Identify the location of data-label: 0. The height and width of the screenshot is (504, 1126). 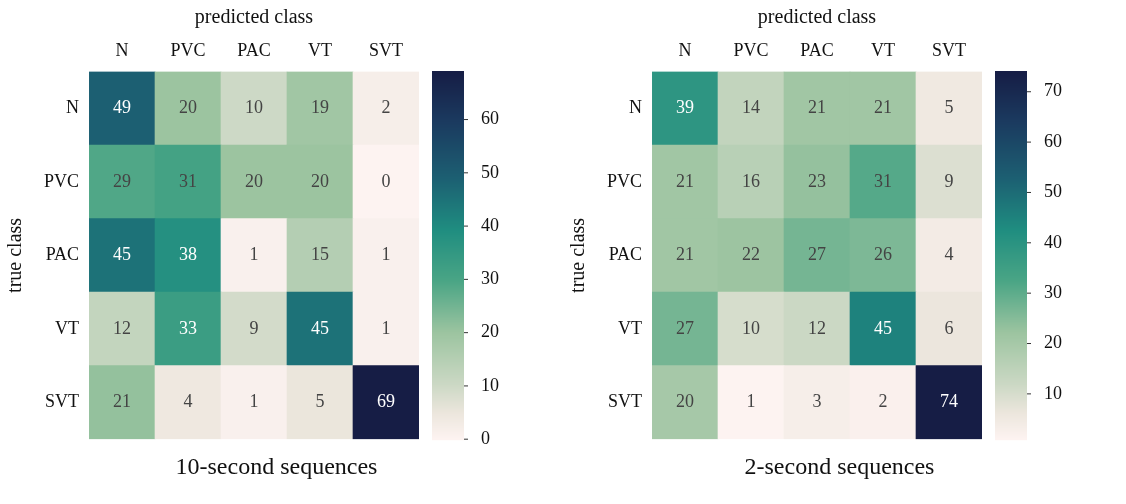
(386, 180).